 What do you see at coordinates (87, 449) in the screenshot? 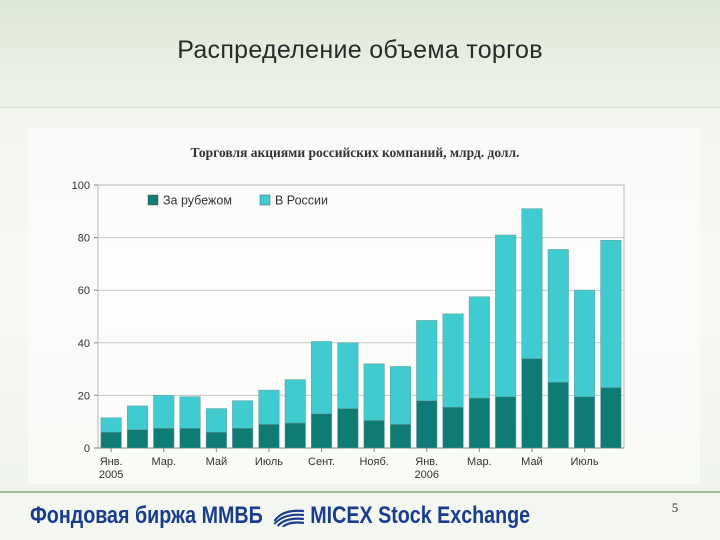
I see `y-tick-label: 0` at bounding box center [87, 449].